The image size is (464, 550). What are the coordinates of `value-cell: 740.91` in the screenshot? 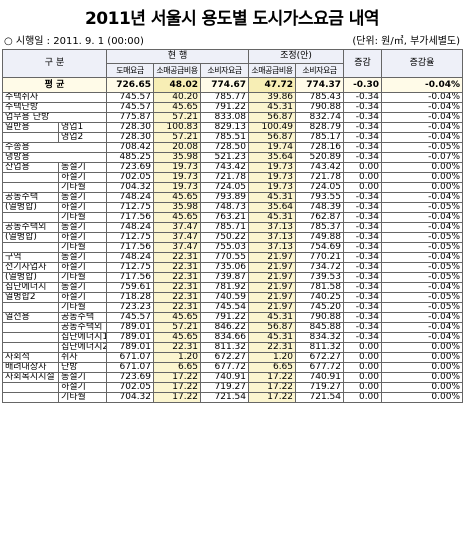 It's located at (320, 377).